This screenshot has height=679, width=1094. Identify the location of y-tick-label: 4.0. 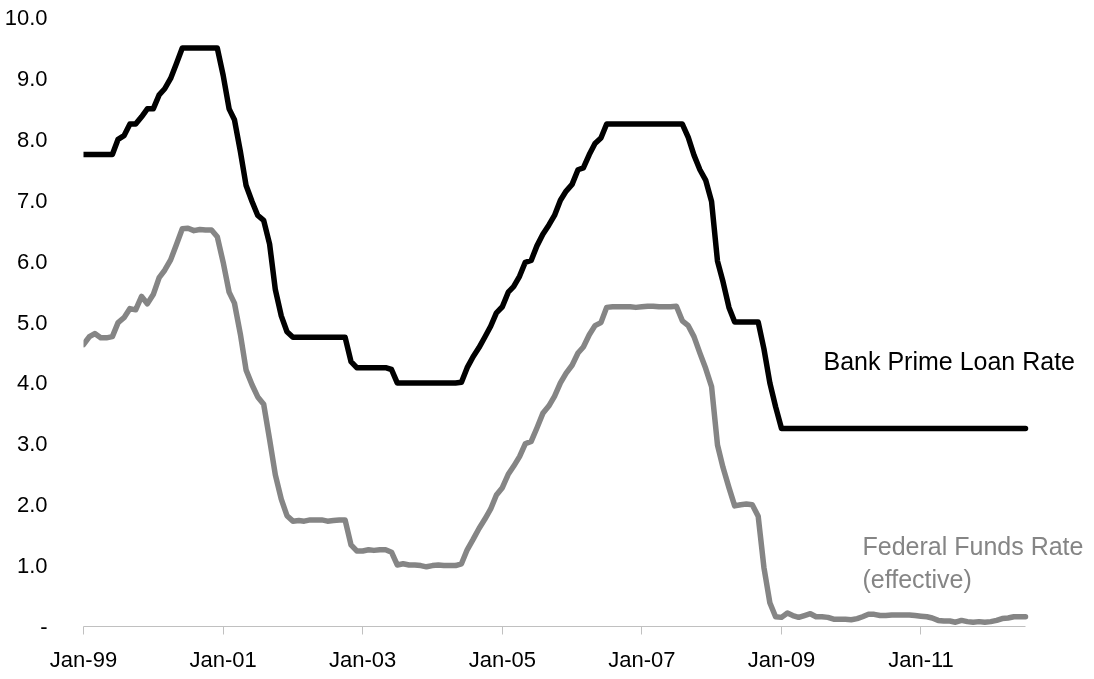
(32, 383).